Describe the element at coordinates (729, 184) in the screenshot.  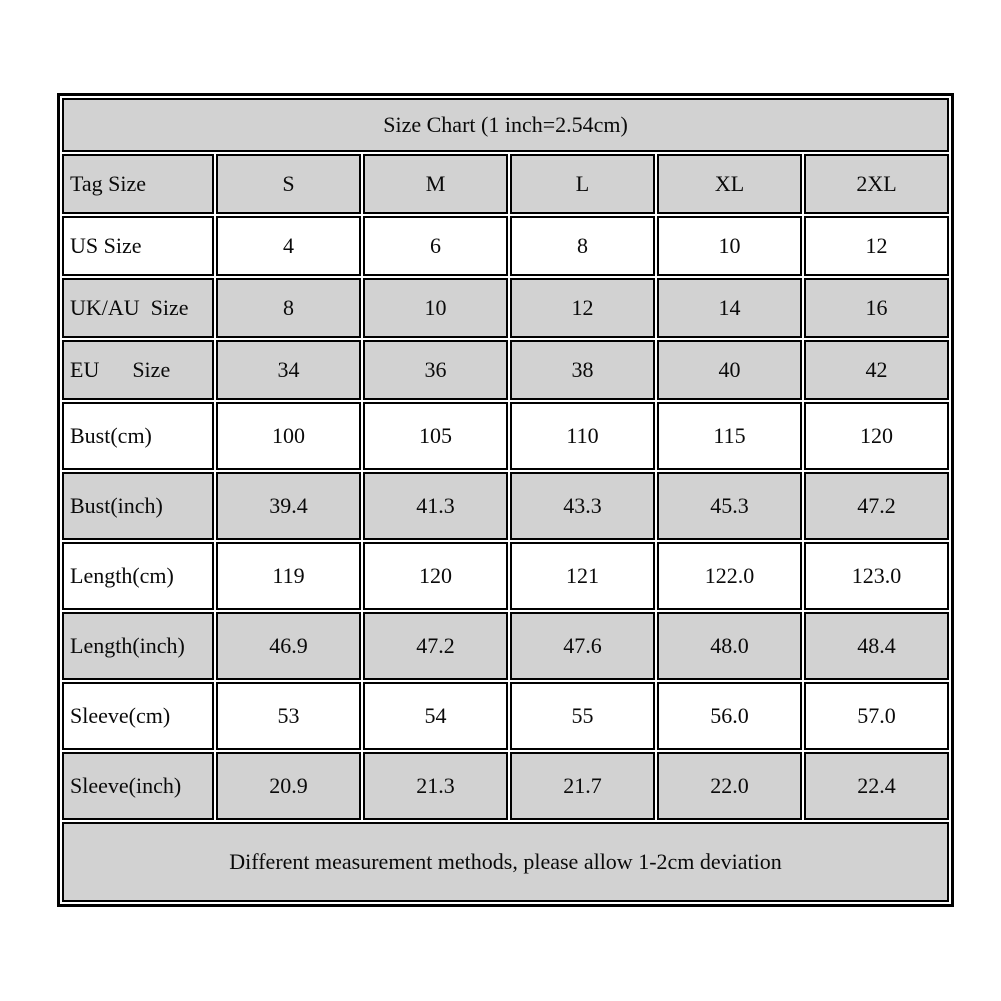
I see `header-size-xl: XL` at that location.